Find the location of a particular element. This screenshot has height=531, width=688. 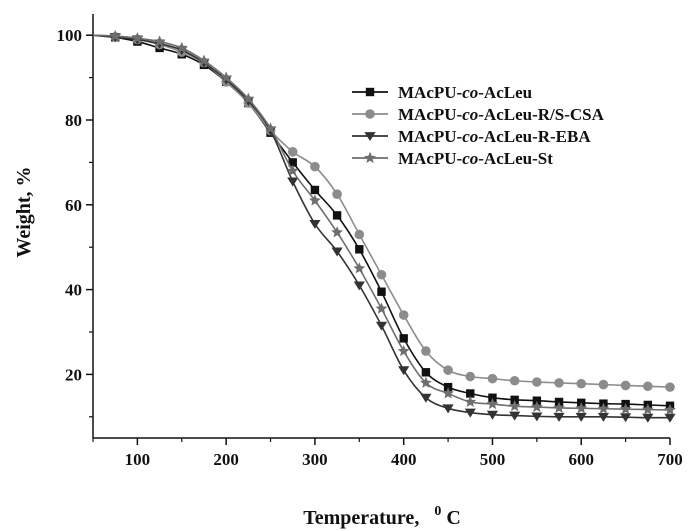

legend-item: MAcPU-co-AcLeu-St is located at coordinates (452, 158).